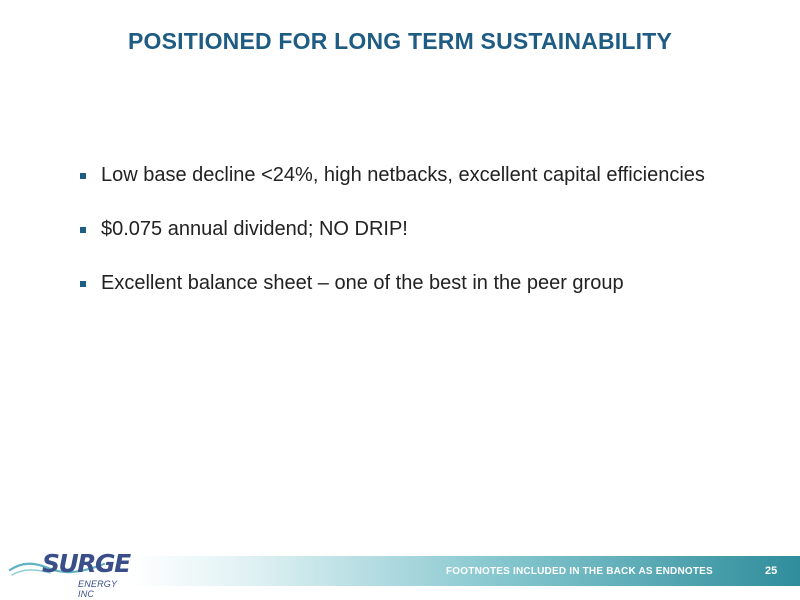  I want to click on logo-subtitle: ENERGY INC, so click(98, 589).